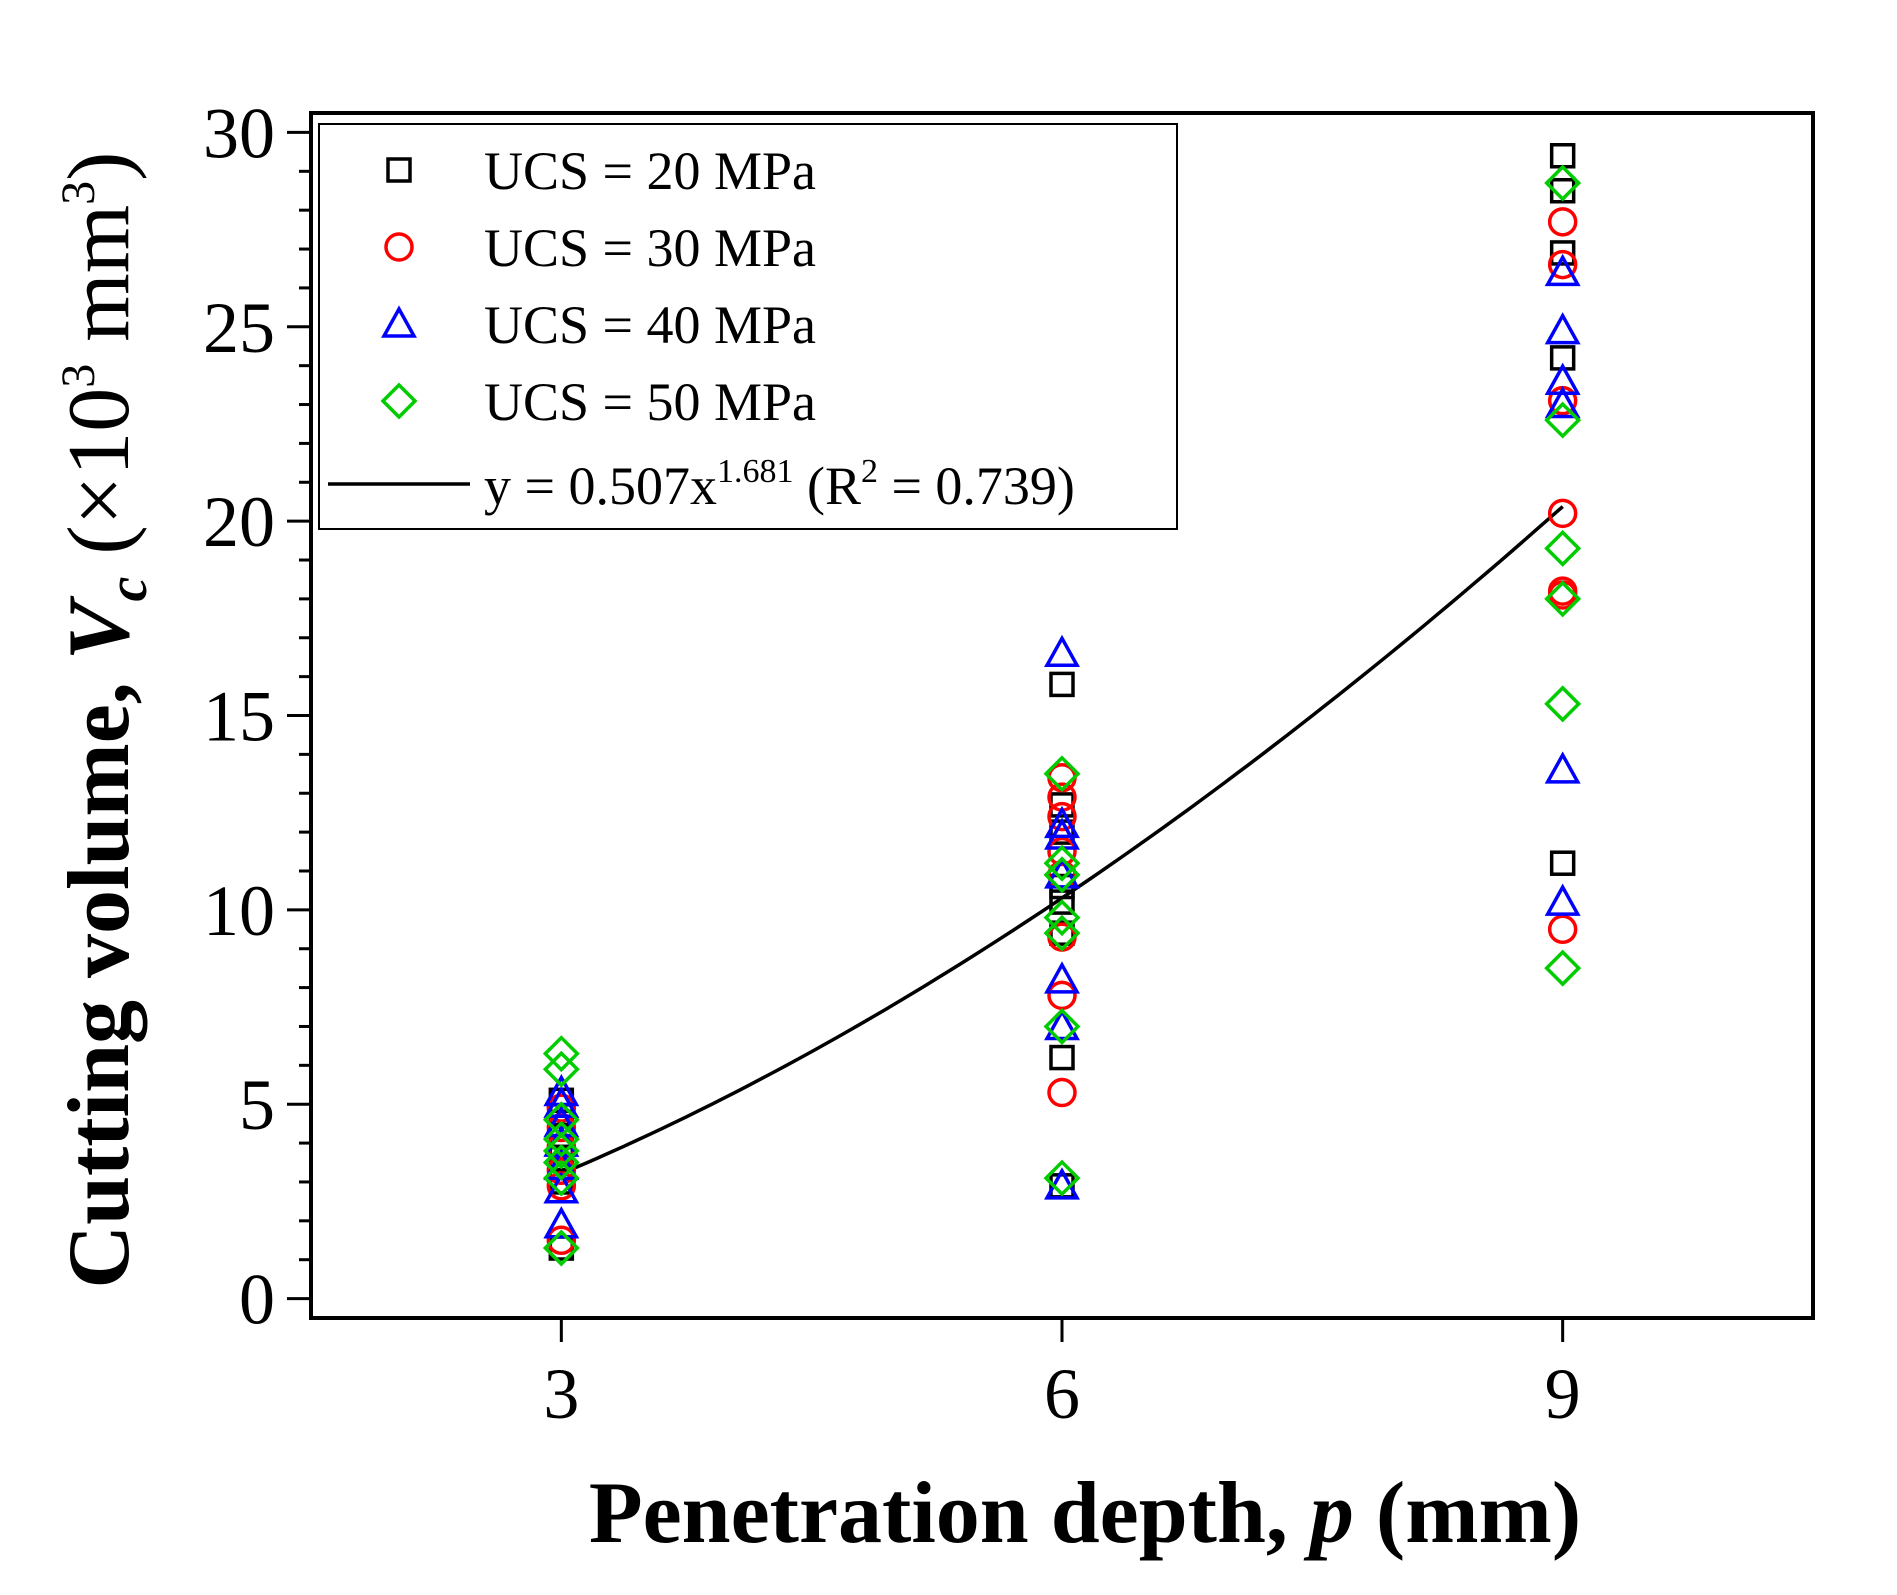 This screenshot has height=1595, width=1897. What do you see at coordinates (239, 522) in the screenshot?
I see `y-tick-label: 20` at bounding box center [239, 522].